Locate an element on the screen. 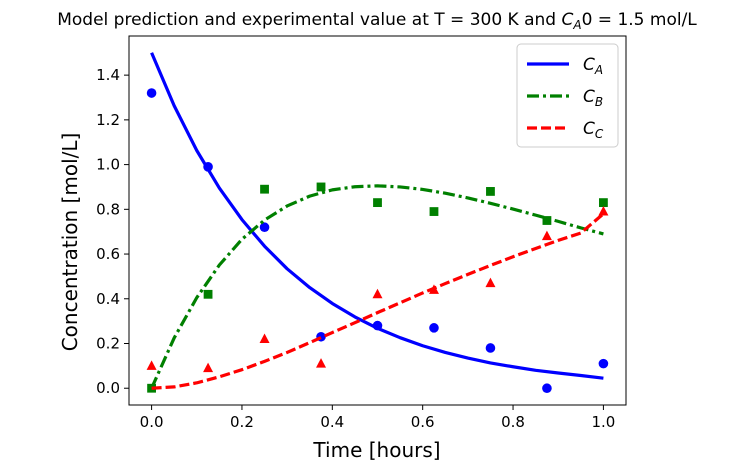 The height and width of the screenshot is (472, 754). x-tick-label: 0.4 is located at coordinates (332, 422).